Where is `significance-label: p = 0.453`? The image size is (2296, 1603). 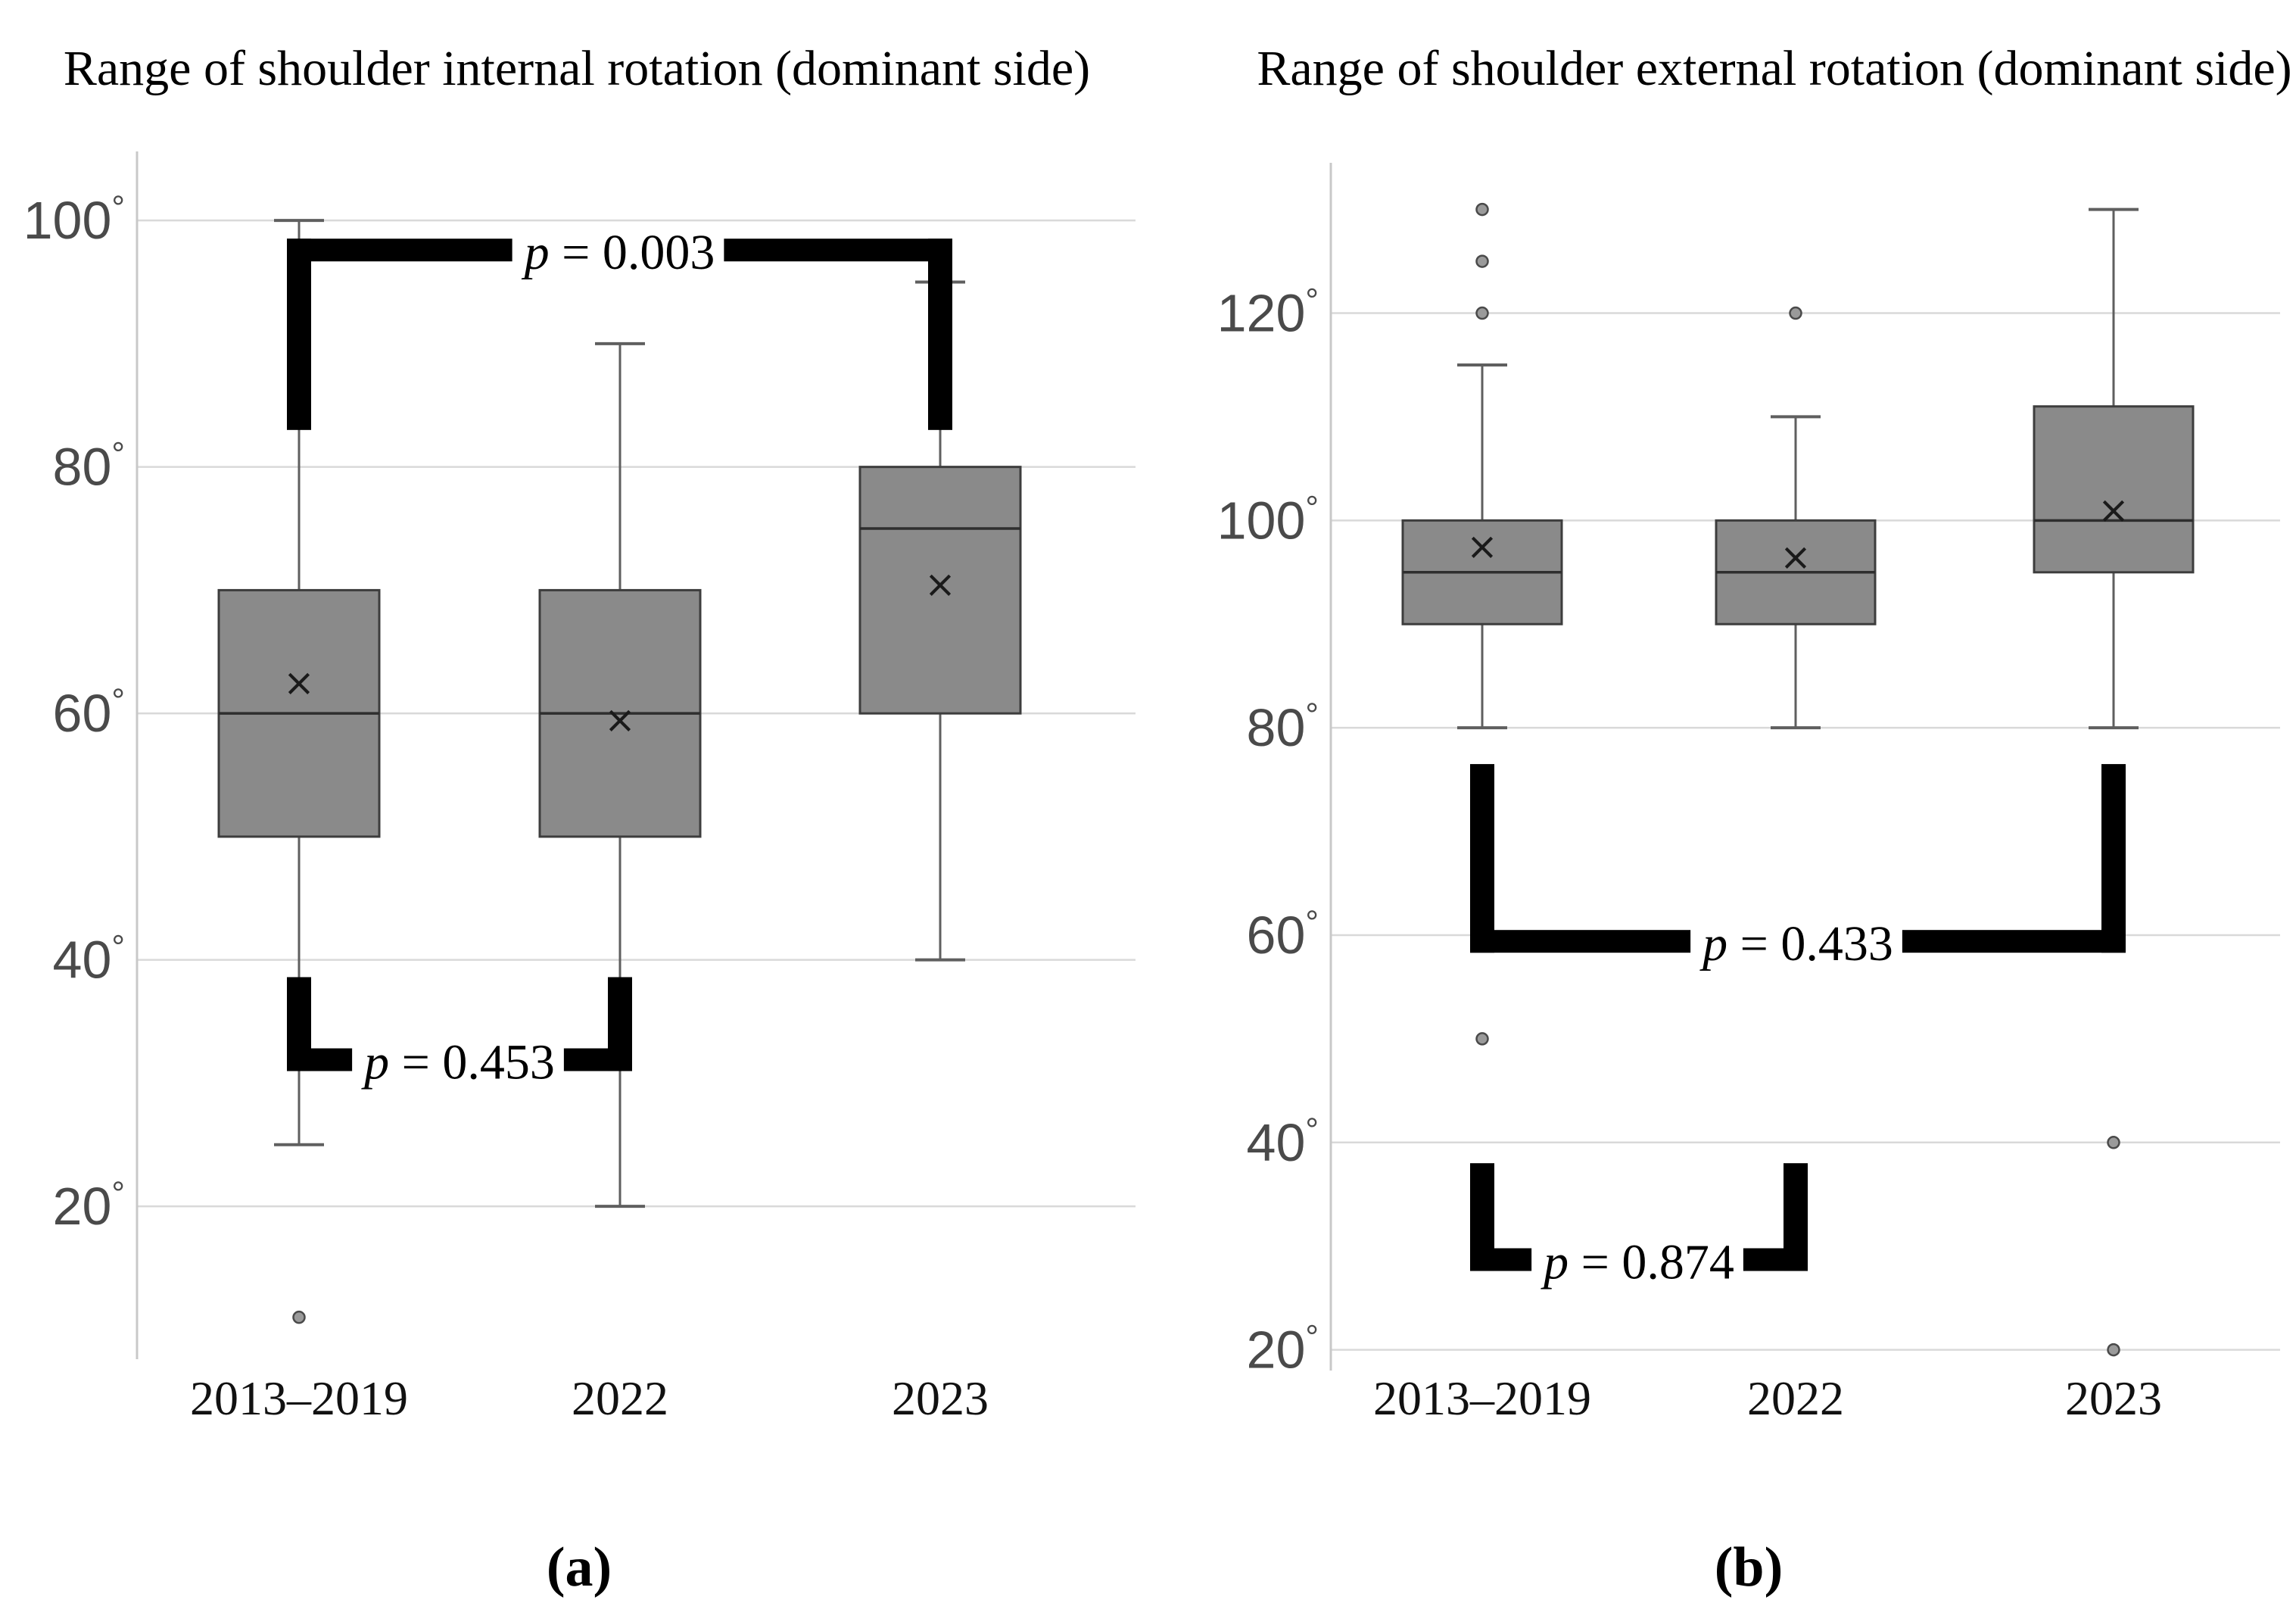
significance-label: p = 0.453 is located at coordinates (458, 1062).